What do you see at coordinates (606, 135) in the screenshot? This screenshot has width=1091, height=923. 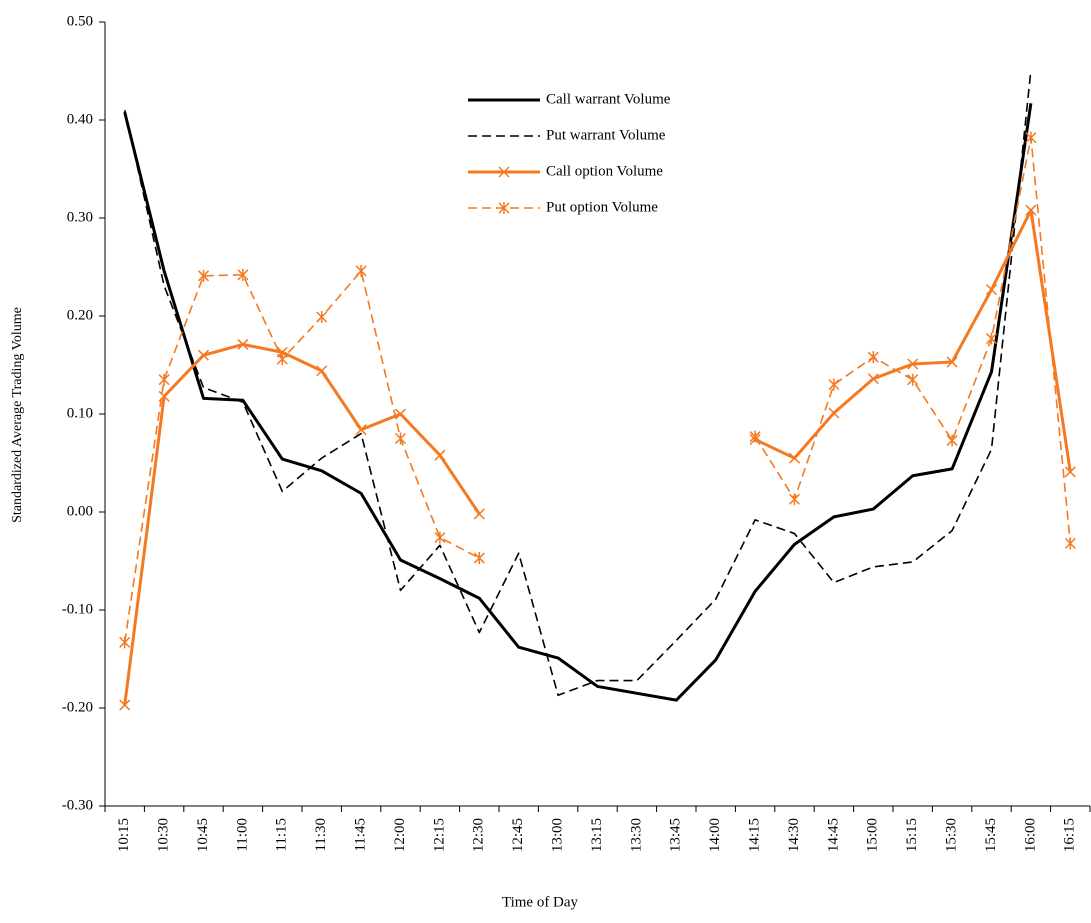 I see `legend-label: Put warrant Volume` at bounding box center [606, 135].